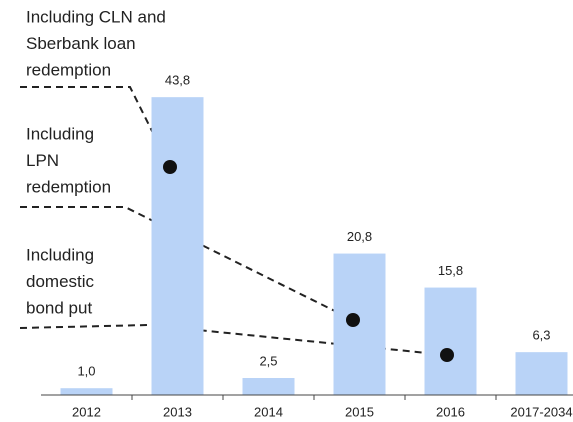 This screenshot has width=573, height=422. I want to click on annotation: Including CLN and, so click(96, 16).